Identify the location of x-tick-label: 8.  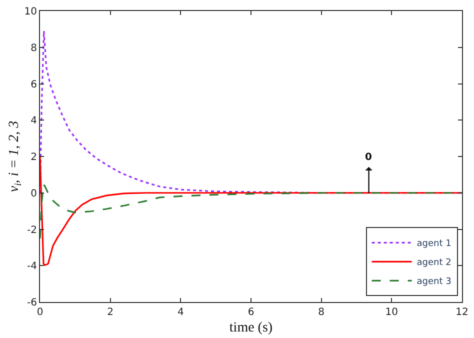
(321, 312).